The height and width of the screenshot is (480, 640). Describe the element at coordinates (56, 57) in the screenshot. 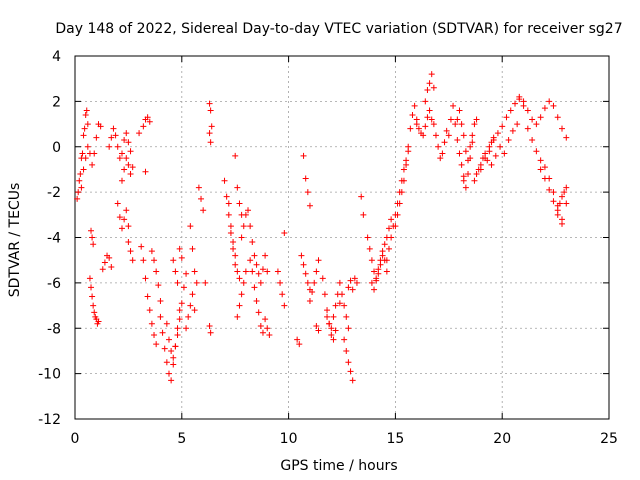

I see `y-tick-label: 4` at that location.